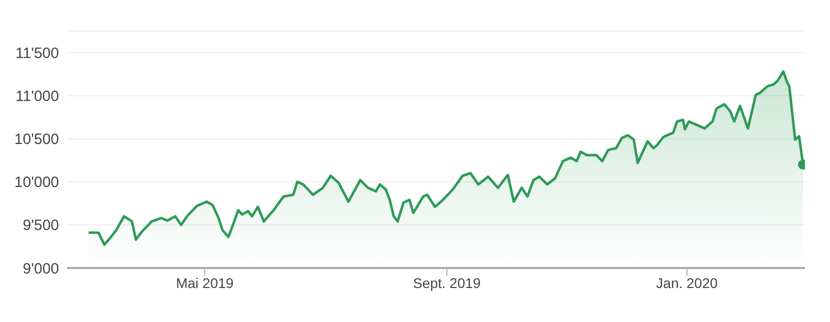 This screenshot has width=830, height=322. Describe the element at coordinates (40, 269) in the screenshot. I see `y-tick-label: 9'000` at that location.